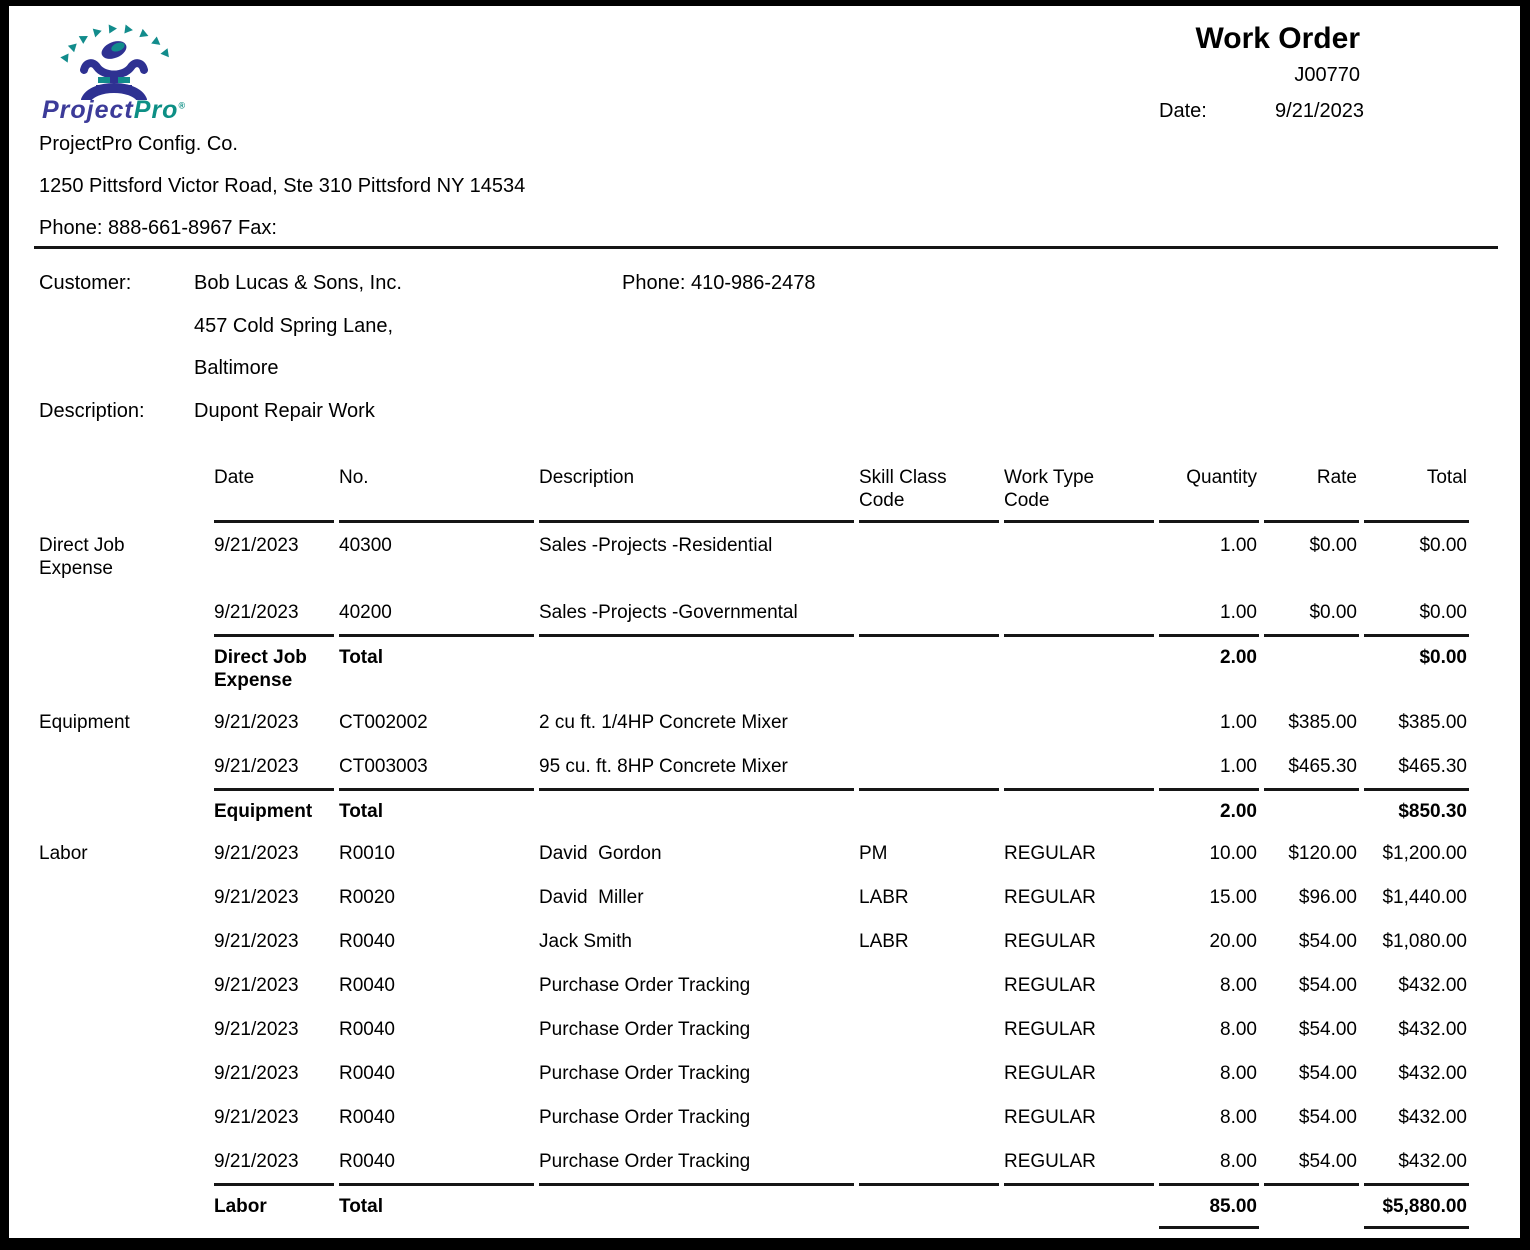  I want to click on cell-no: CT003003, so click(383, 766).